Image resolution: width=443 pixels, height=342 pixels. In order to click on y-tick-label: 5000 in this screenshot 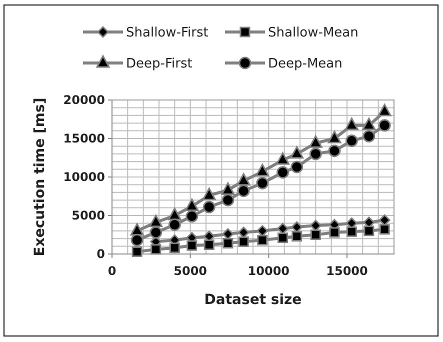, I will do `click(88, 215)`.